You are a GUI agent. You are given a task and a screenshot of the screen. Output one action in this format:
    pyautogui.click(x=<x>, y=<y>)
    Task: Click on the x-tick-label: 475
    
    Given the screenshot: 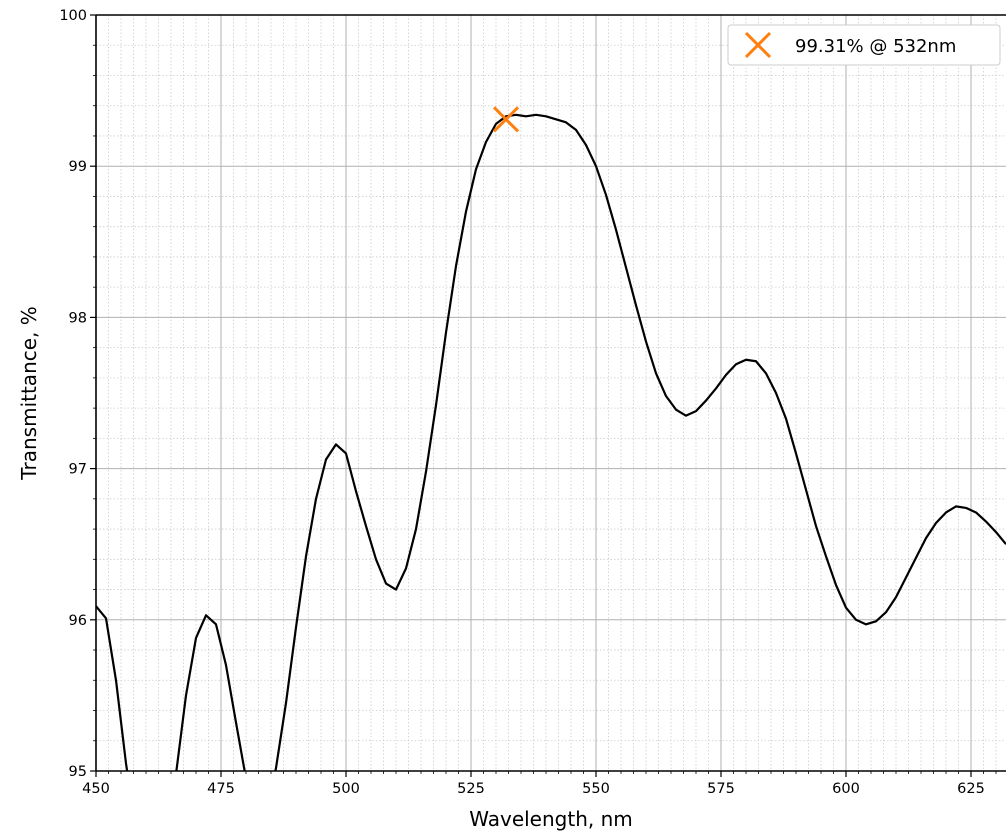 What is the action you would take?
    pyautogui.click(x=221, y=789)
    